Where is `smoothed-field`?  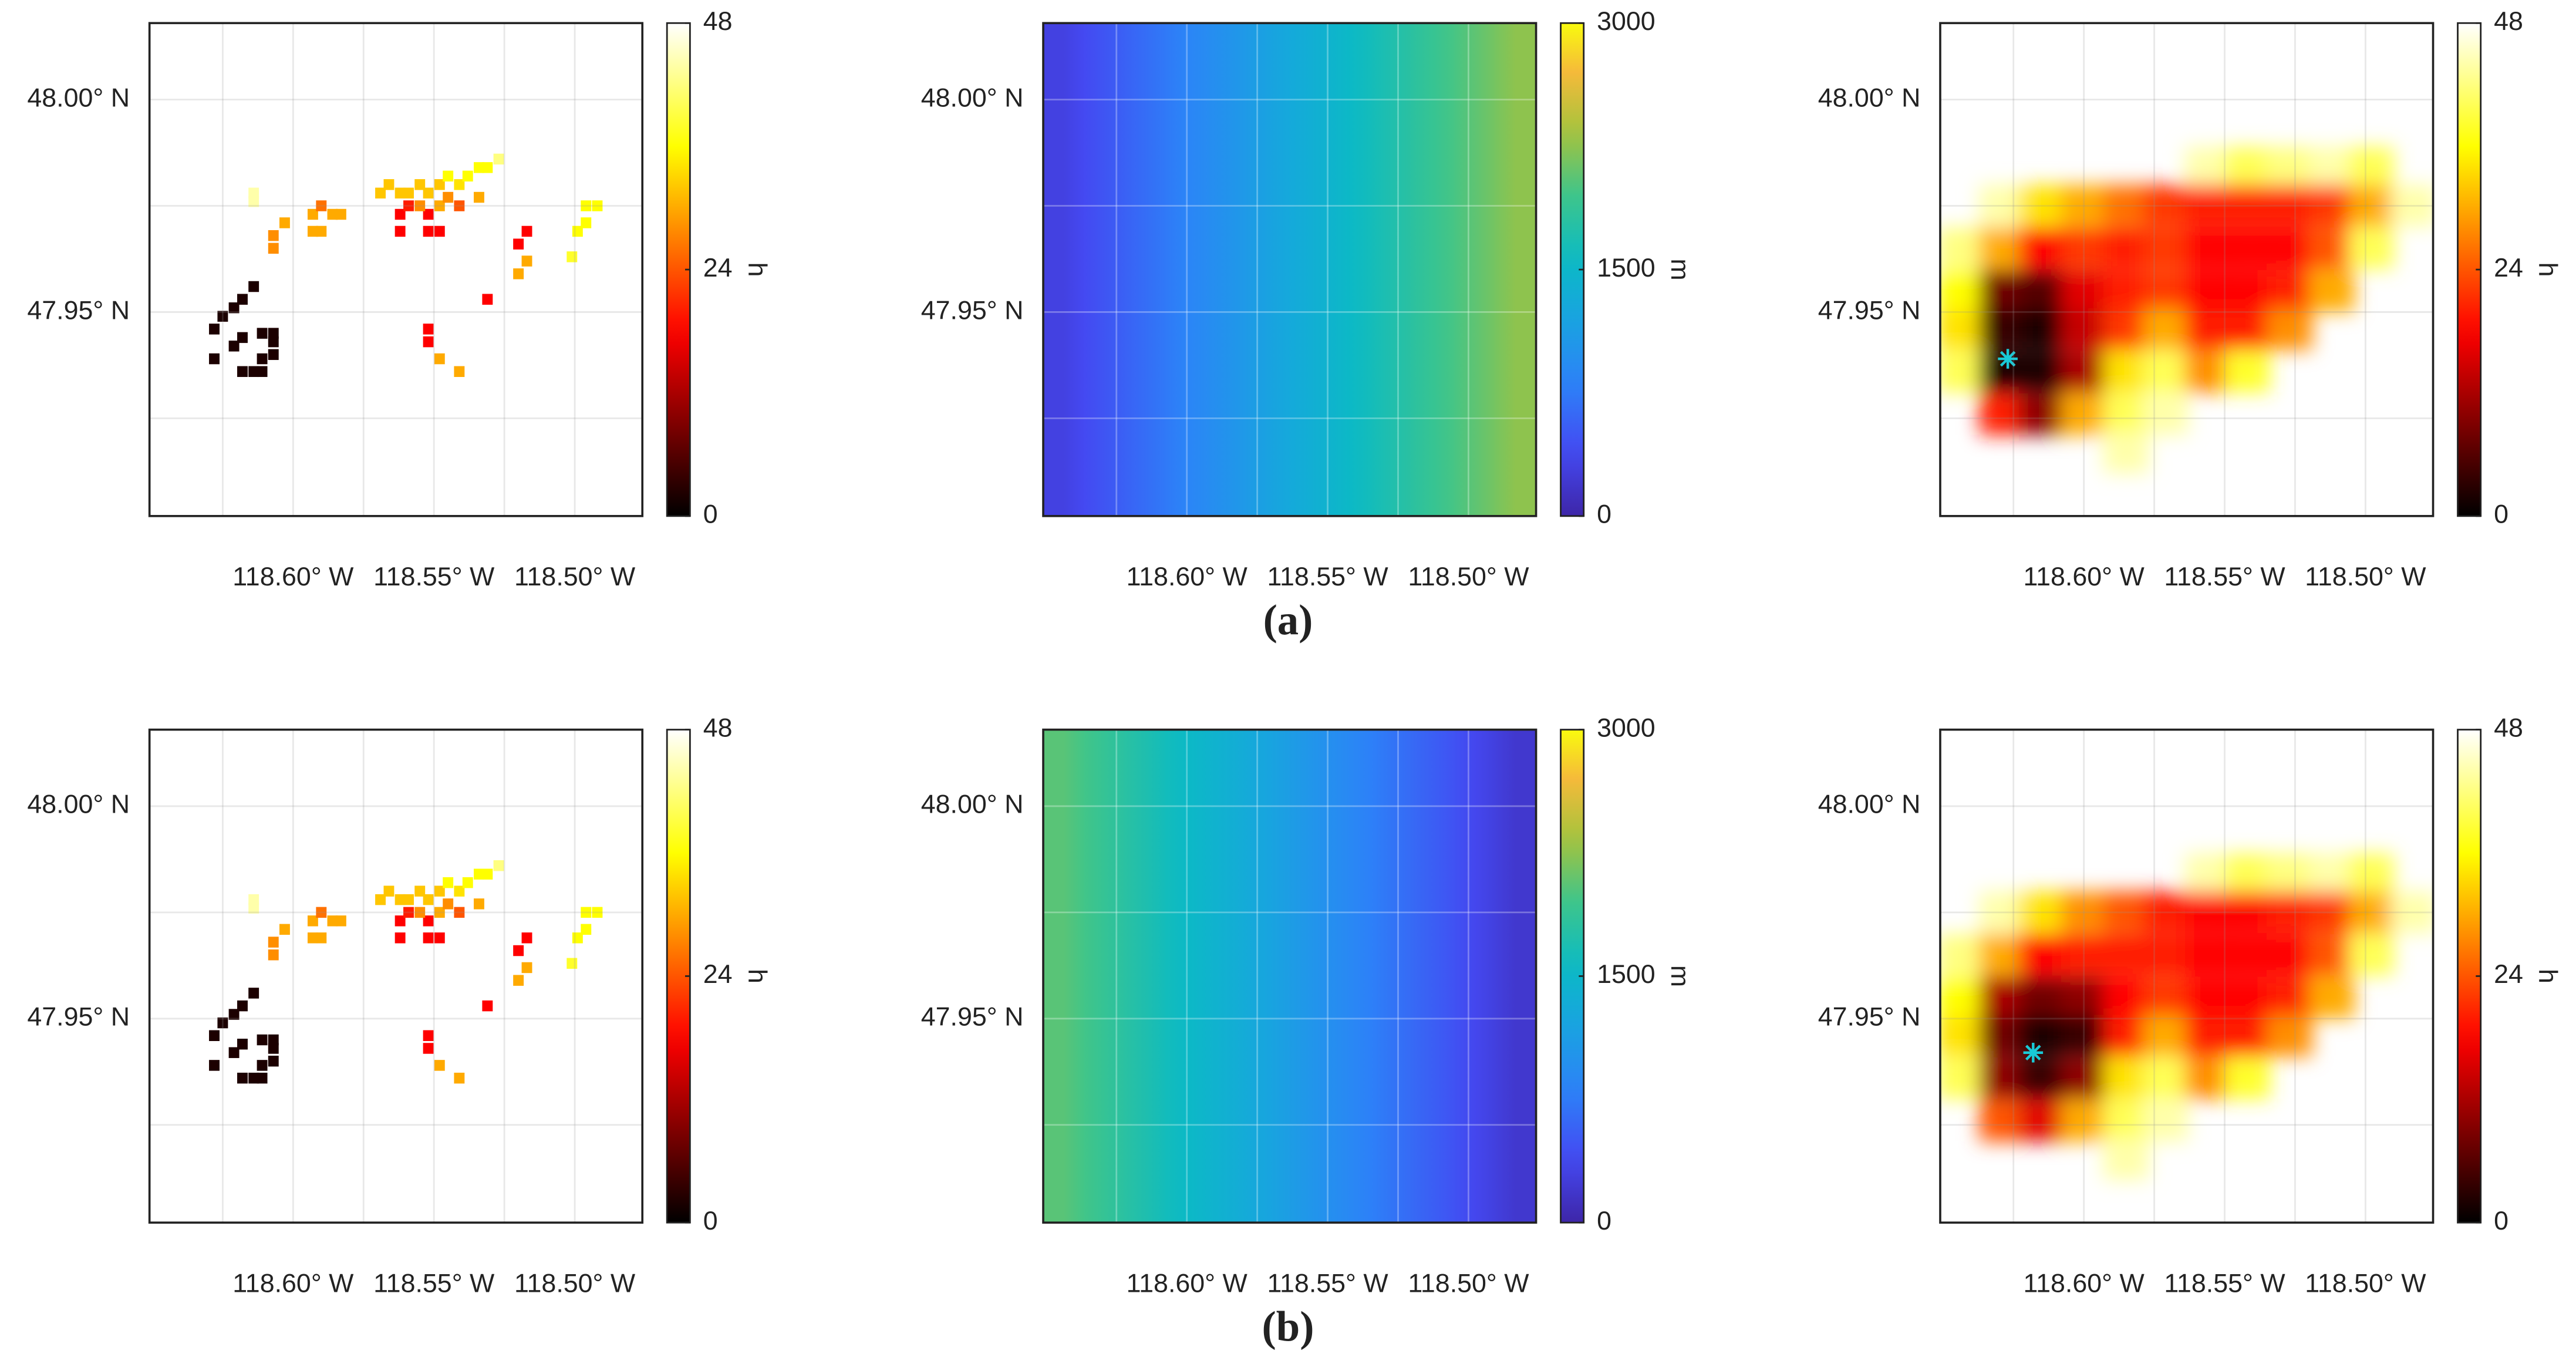
smoothed-field is located at coordinates (2186, 1016).